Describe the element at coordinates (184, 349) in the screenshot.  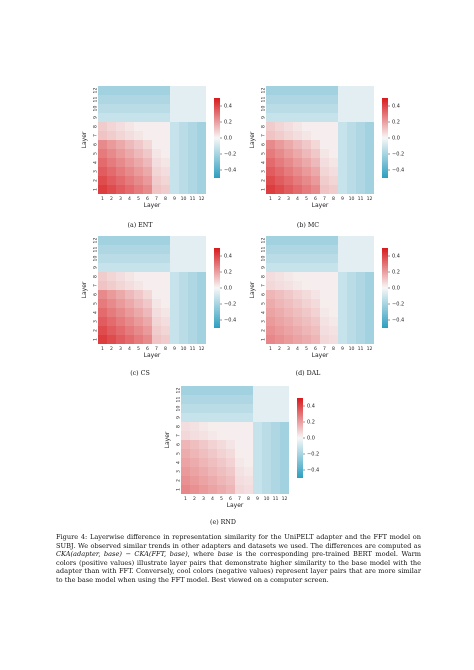
I see `x-tick-label: 10` at that location.